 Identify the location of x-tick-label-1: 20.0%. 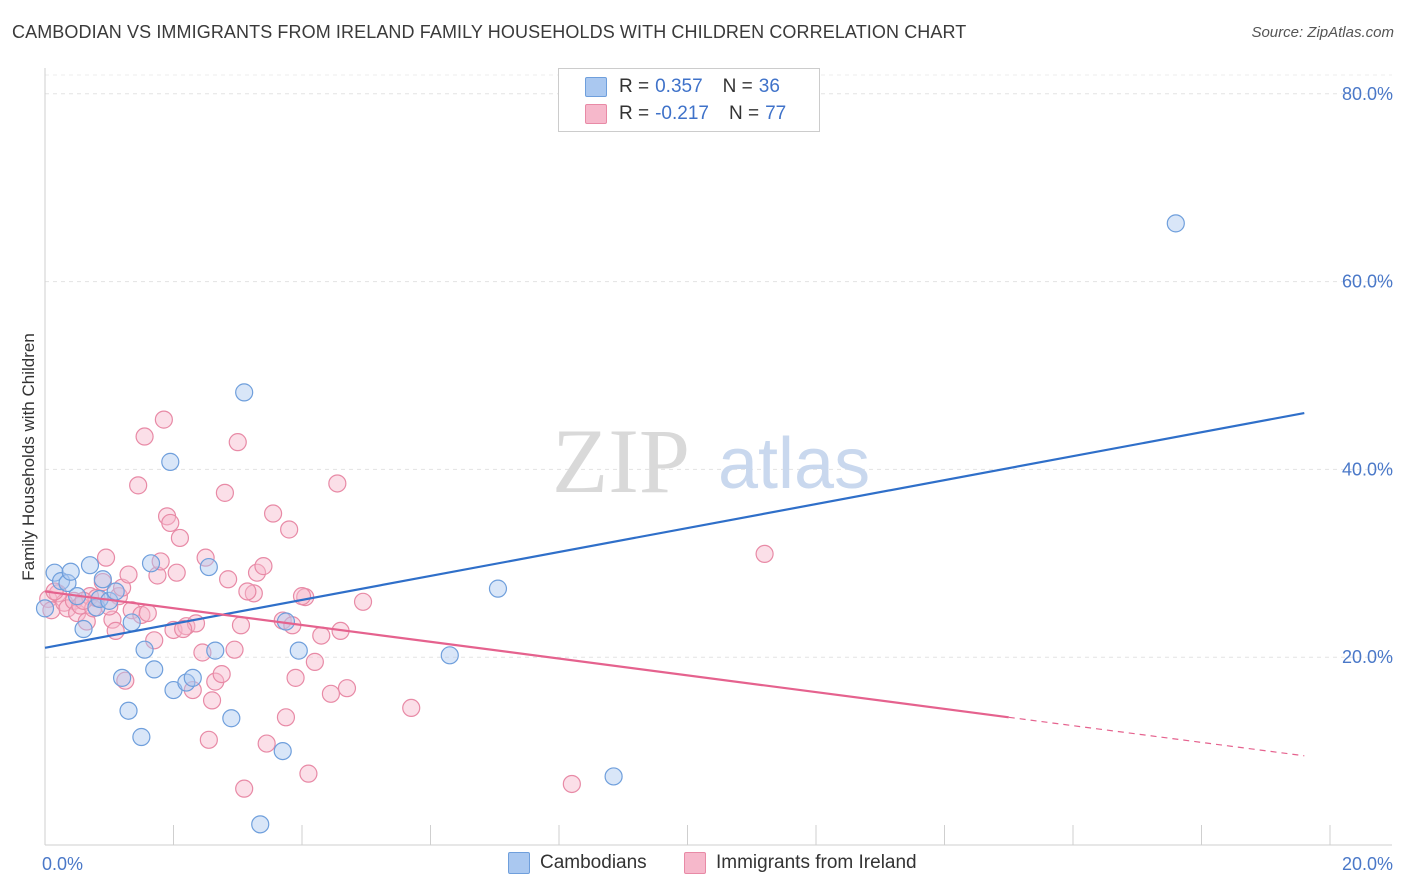
(1367, 864).